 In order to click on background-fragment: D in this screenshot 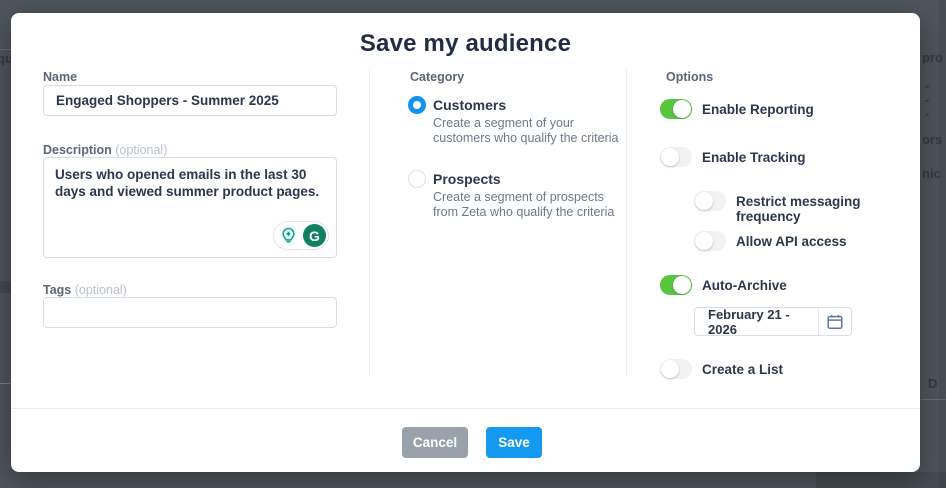, I will do `click(933, 383)`.